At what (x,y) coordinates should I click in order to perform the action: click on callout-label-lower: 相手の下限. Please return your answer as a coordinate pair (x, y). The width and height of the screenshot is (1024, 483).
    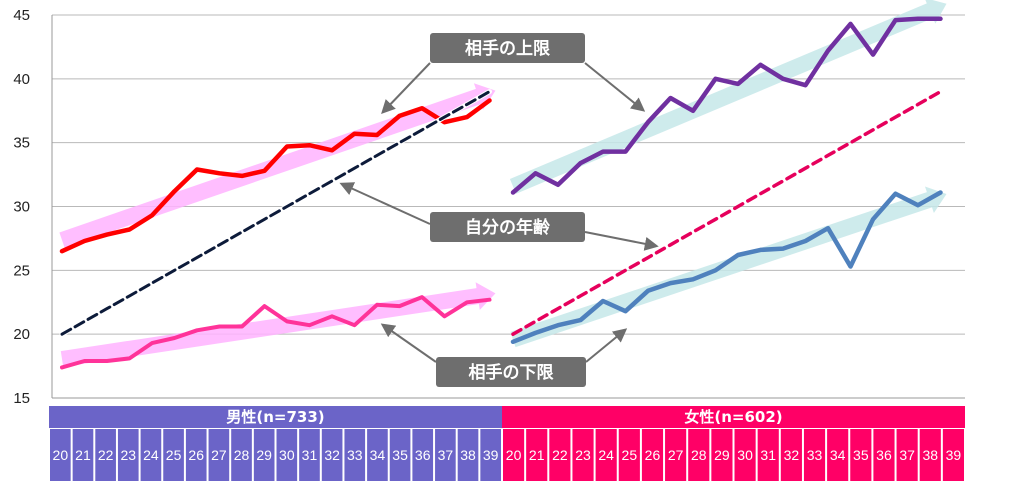
    Looking at the image, I should click on (511, 372).